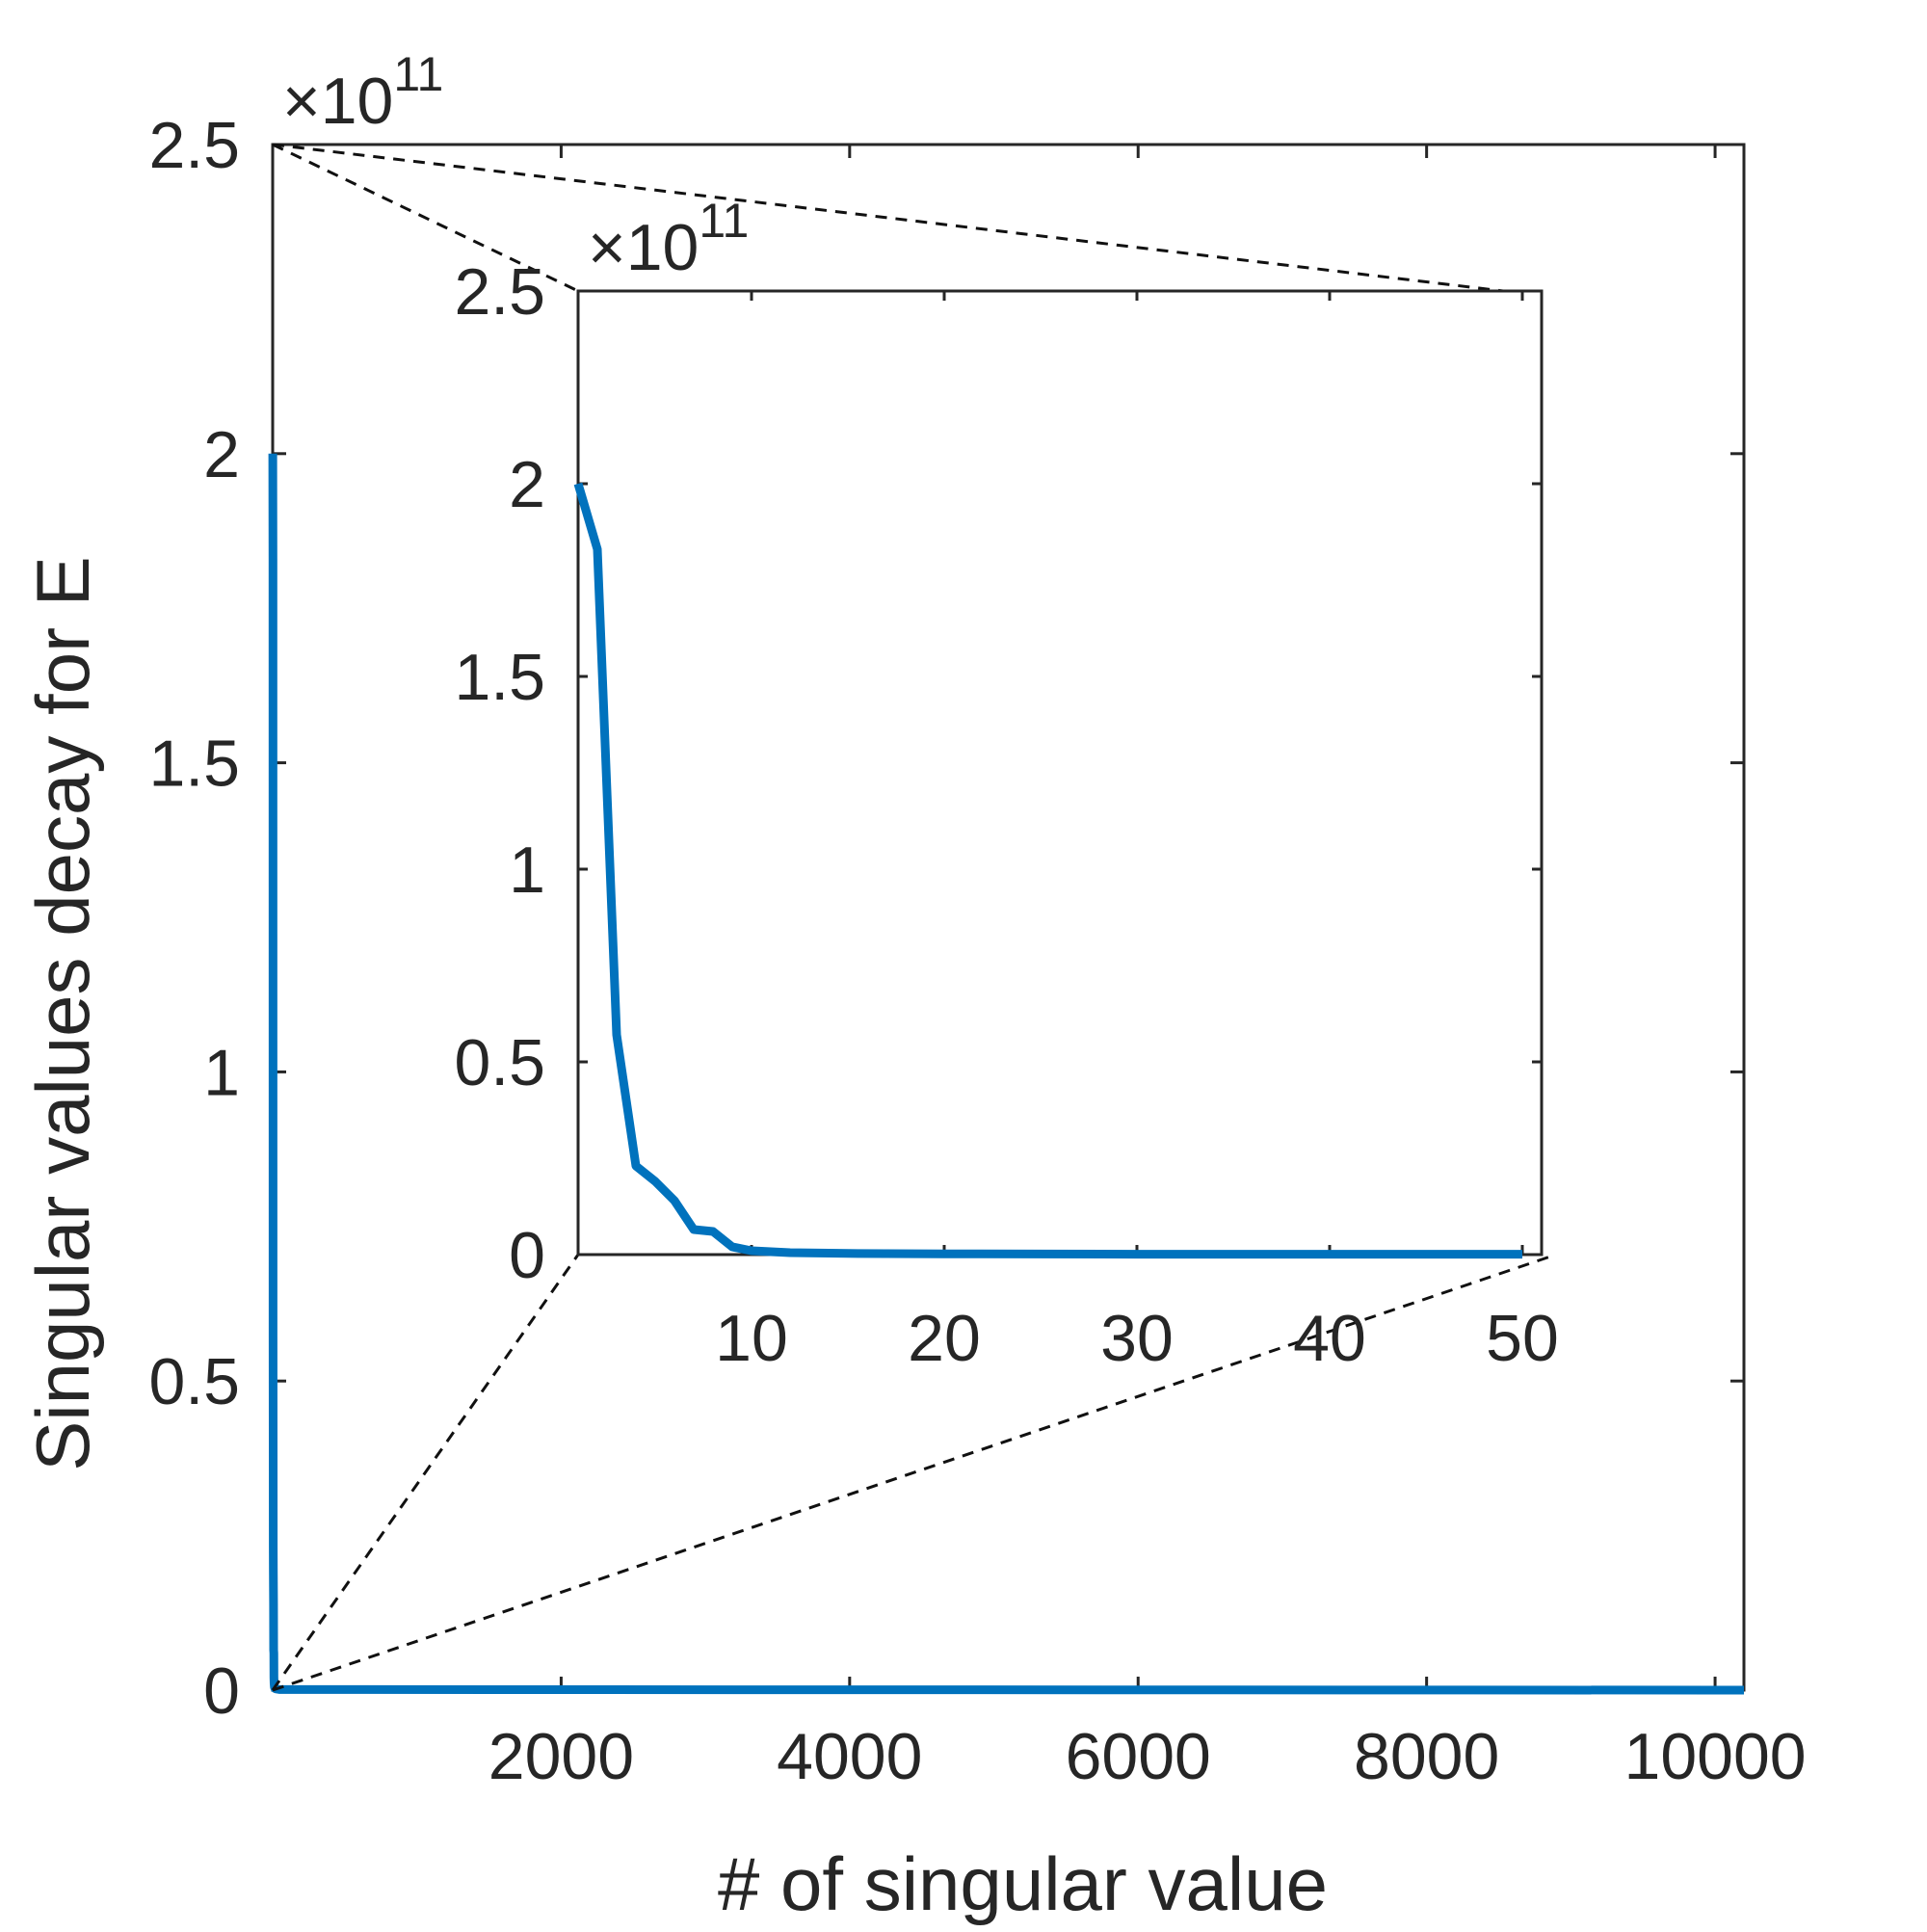  I want to click on inset-ytick-label: 1.5, so click(500, 677).